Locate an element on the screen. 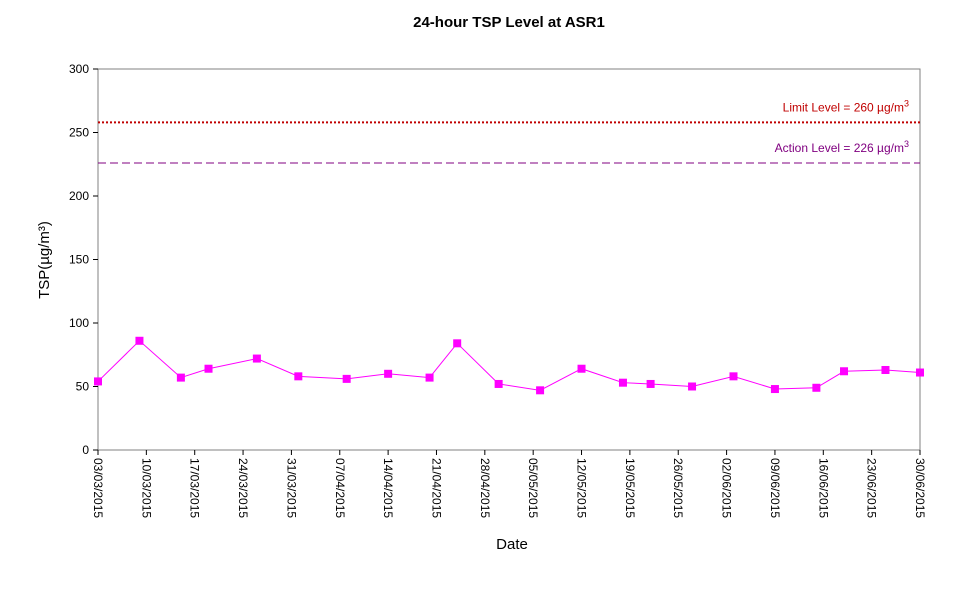 This screenshot has height=595, width=967. series-layer is located at coordinates (509, 365).